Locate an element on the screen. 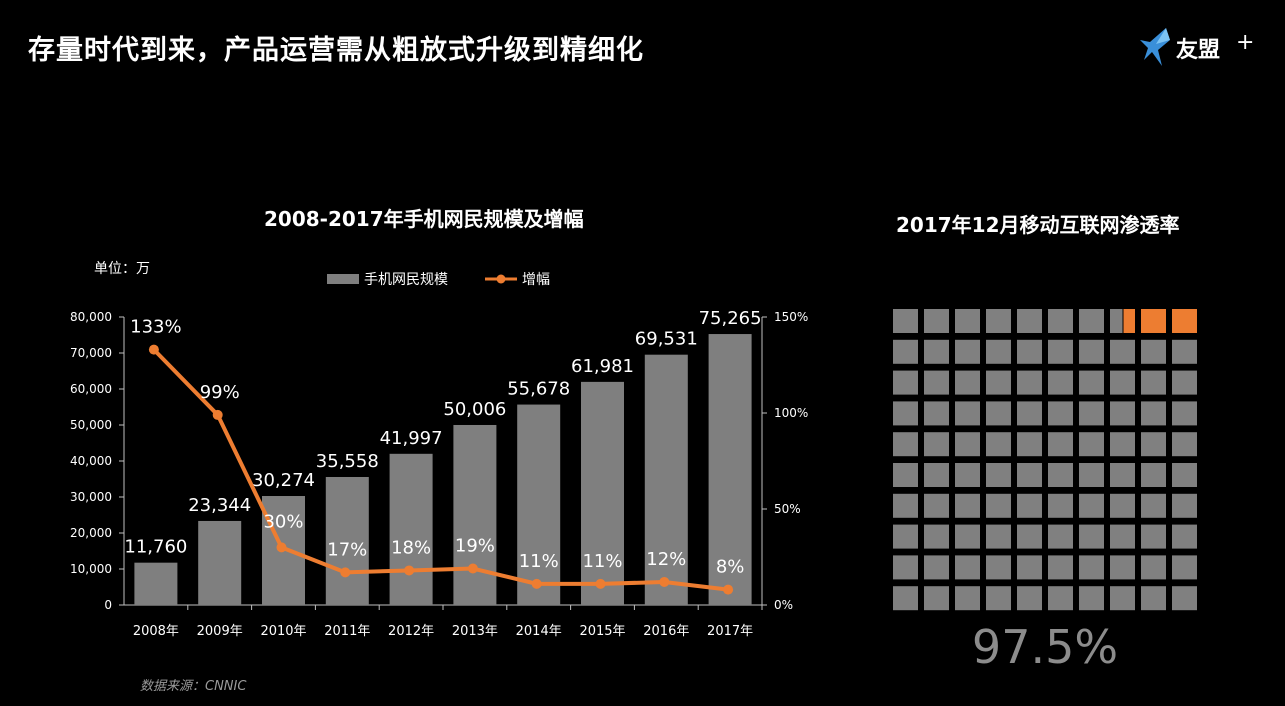 This screenshot has width=1285, height=706. source-label: 数据来源：CNNIC is located at coordinates (193, 686).